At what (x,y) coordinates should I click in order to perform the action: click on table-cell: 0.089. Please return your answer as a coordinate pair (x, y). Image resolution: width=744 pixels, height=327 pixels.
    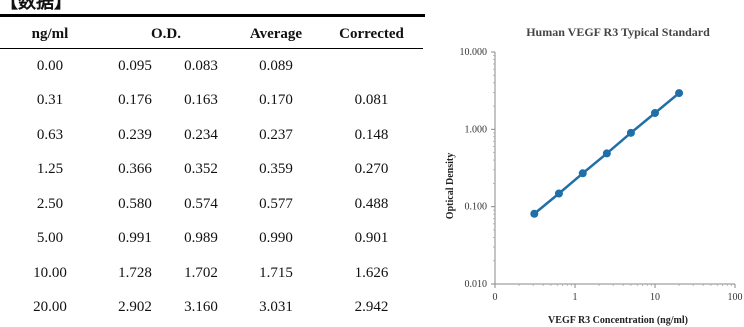
    Looking at the image, I should click on (276, 65).